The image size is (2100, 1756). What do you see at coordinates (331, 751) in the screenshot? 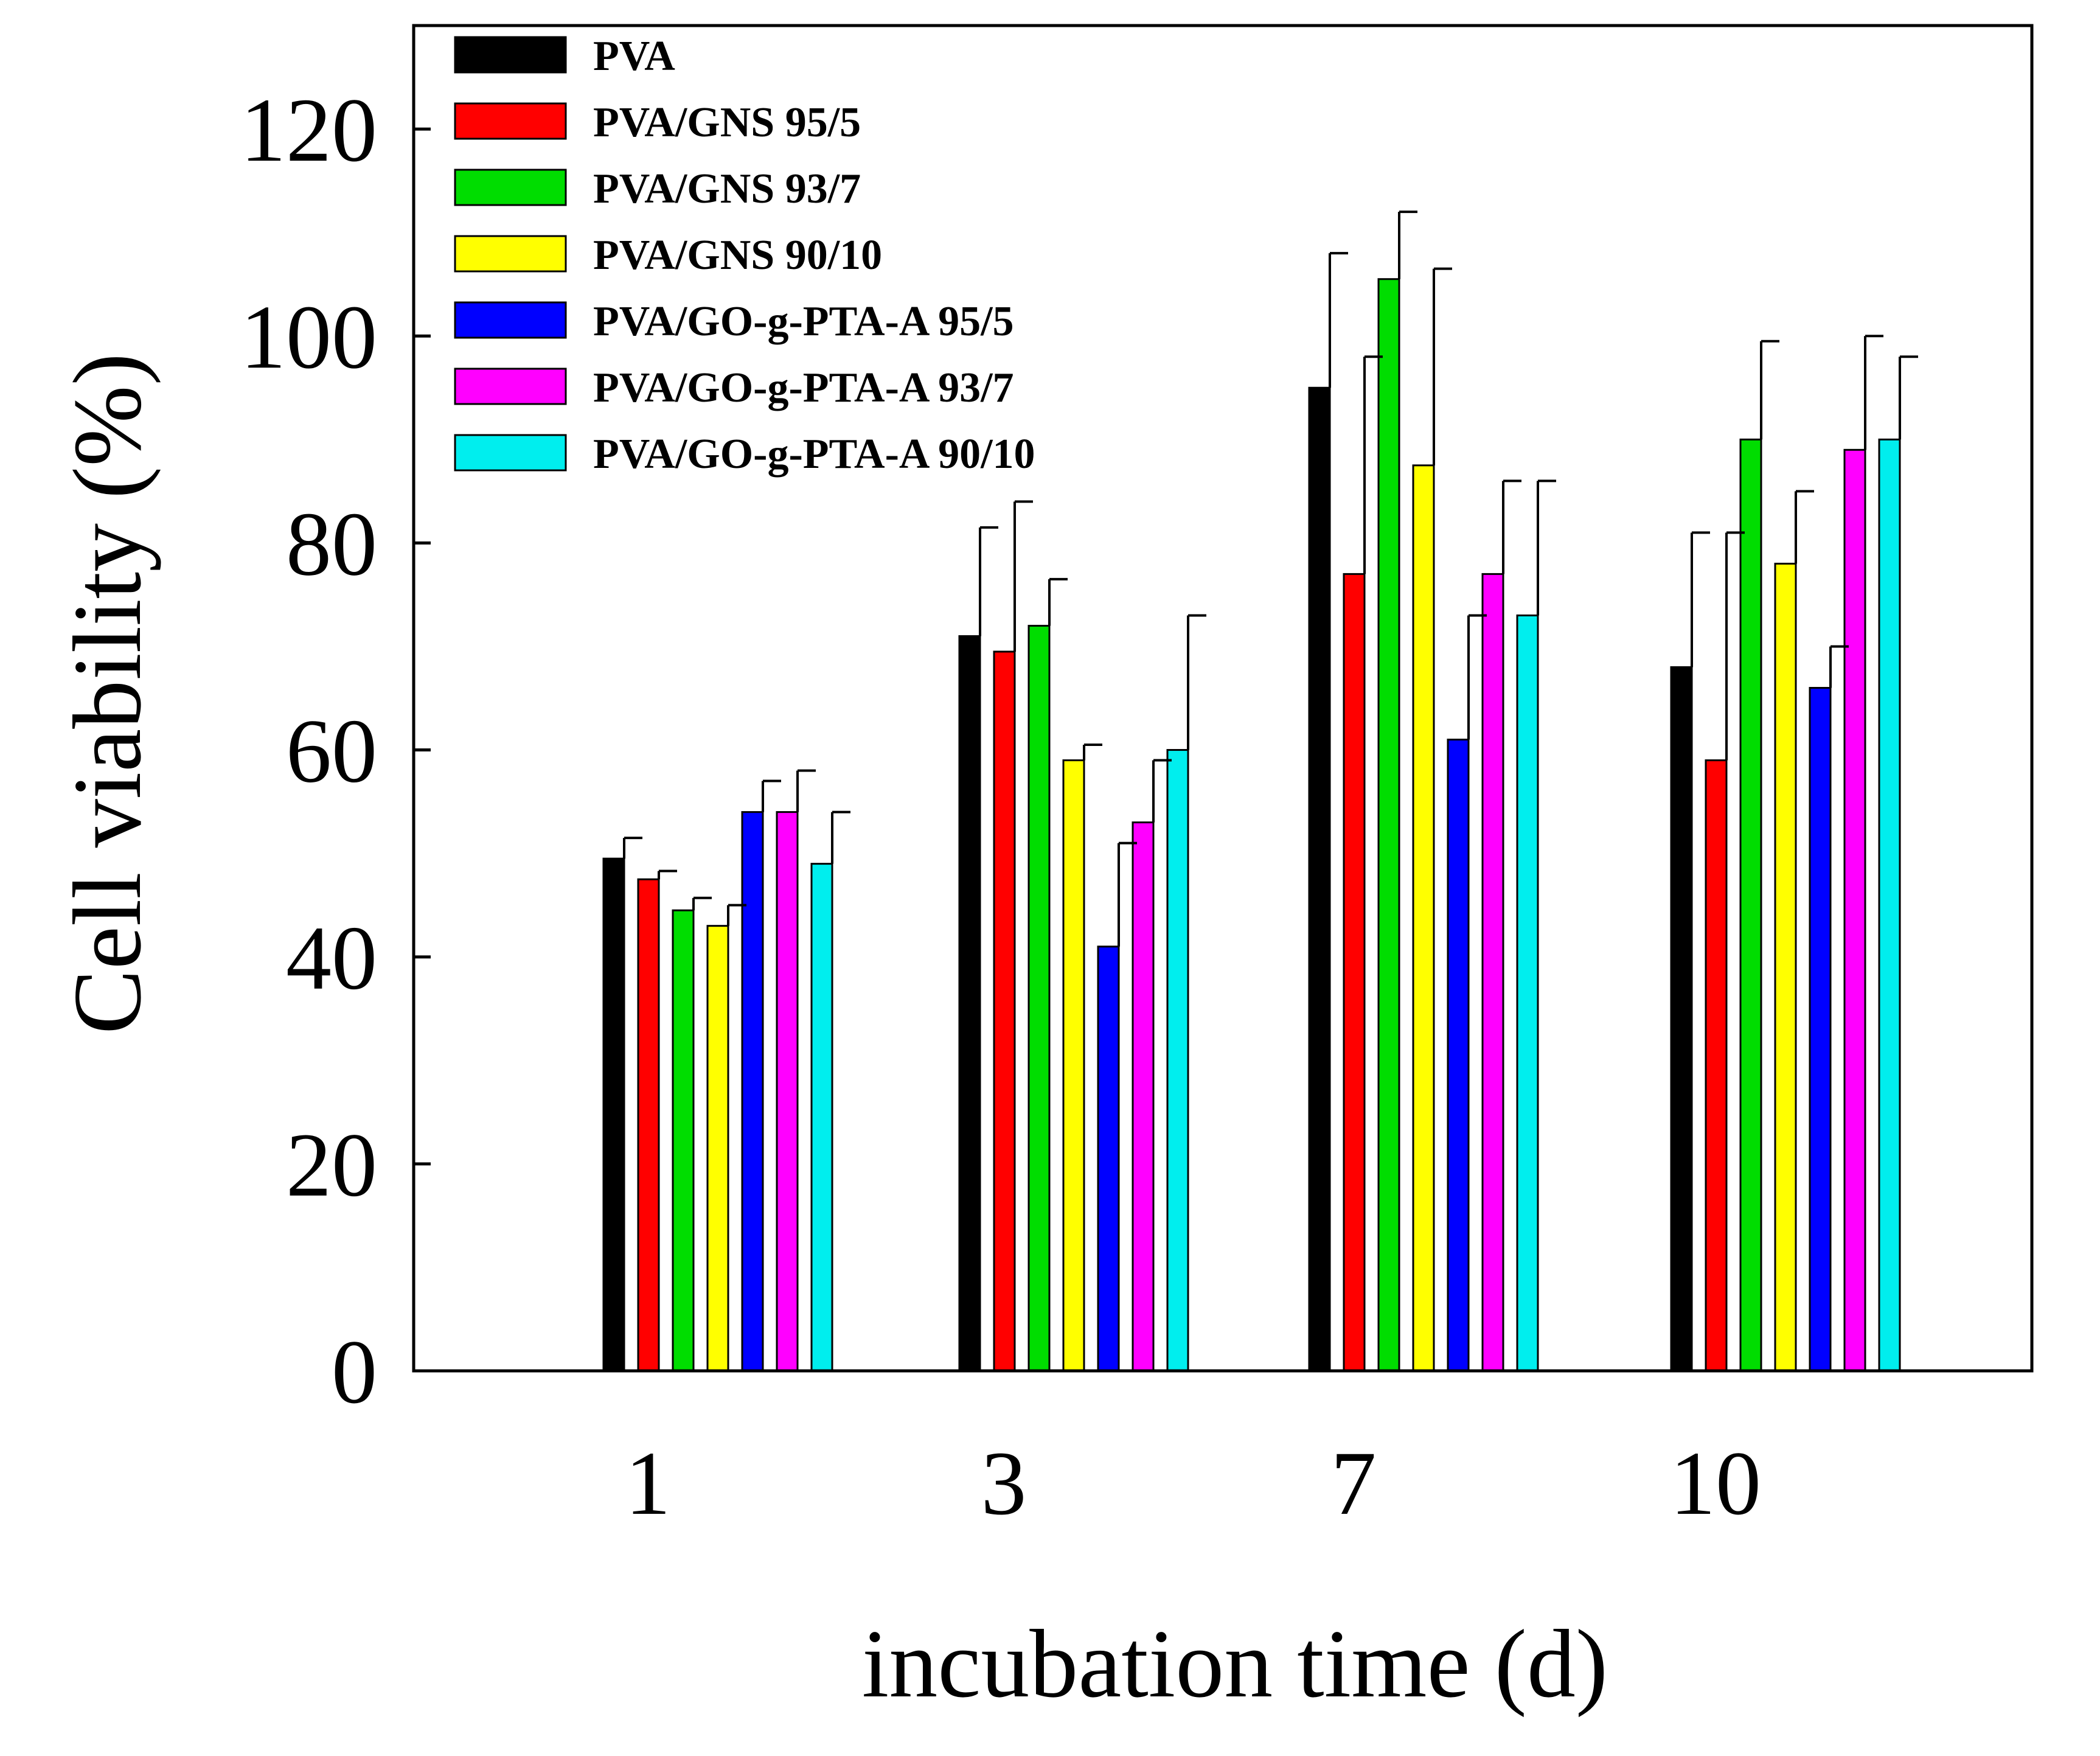
I see `y-tick-label: 60` at bounding box center [331, 751].